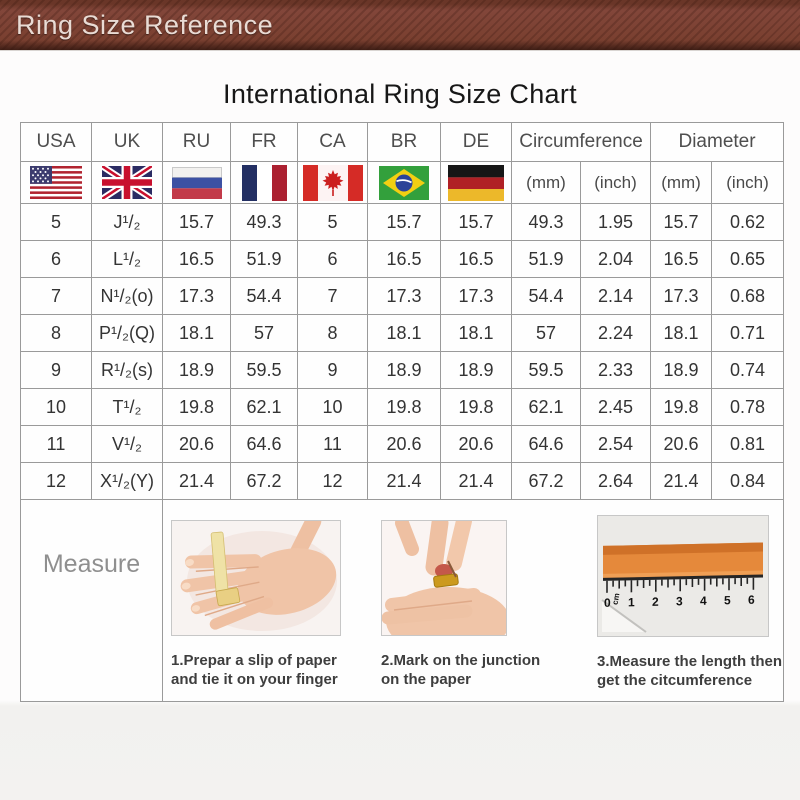 This screenshot has width=800, height=800. What do you see at coordinates (476, 370) in the screenshot?
I see `cell-de: 18.9` at bounding box center [476, 370].